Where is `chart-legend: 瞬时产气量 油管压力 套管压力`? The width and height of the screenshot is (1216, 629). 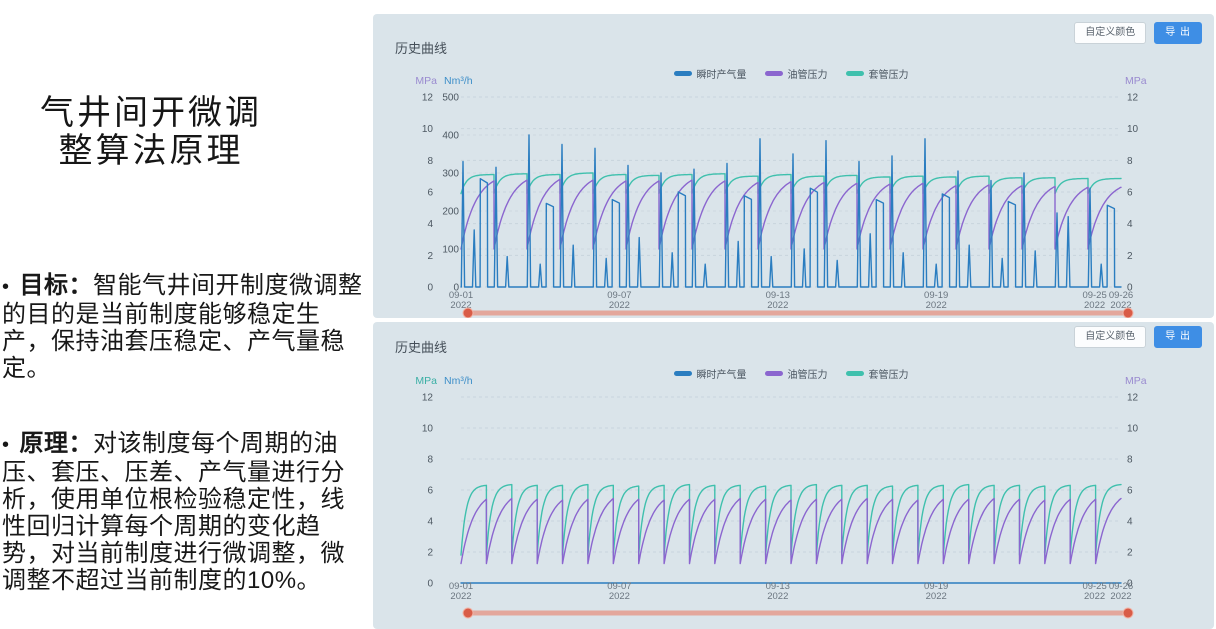
chart-legend: 瞬时产气量 油管压力 套管压力 is located at coordinates (791, 73).